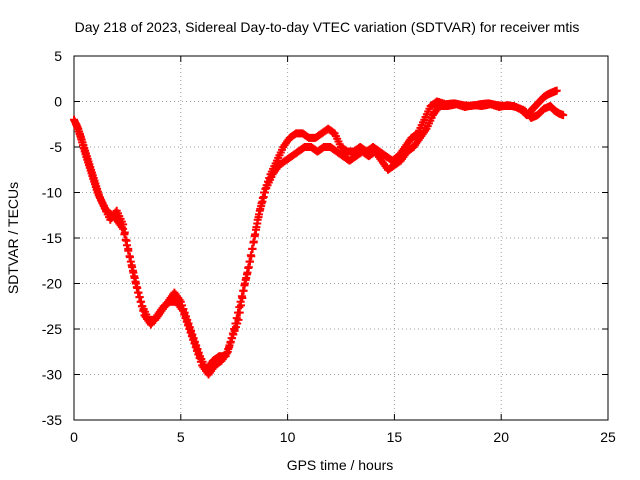 The width and height of the screenshot is (640, 480). What do you see at coordinates (340, 465) in the screenshot?
I see `x-axis-label: GPS time / hours` at bounding box center [340, 465].